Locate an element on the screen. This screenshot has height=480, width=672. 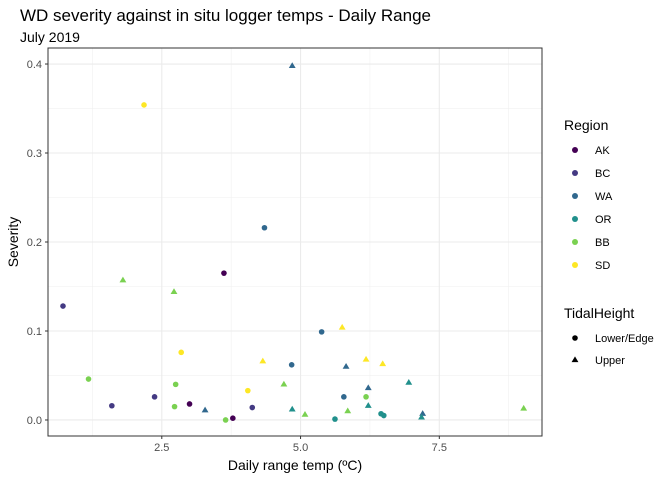
y-tick-label: 0.4 is located at coordinates (34, 65).